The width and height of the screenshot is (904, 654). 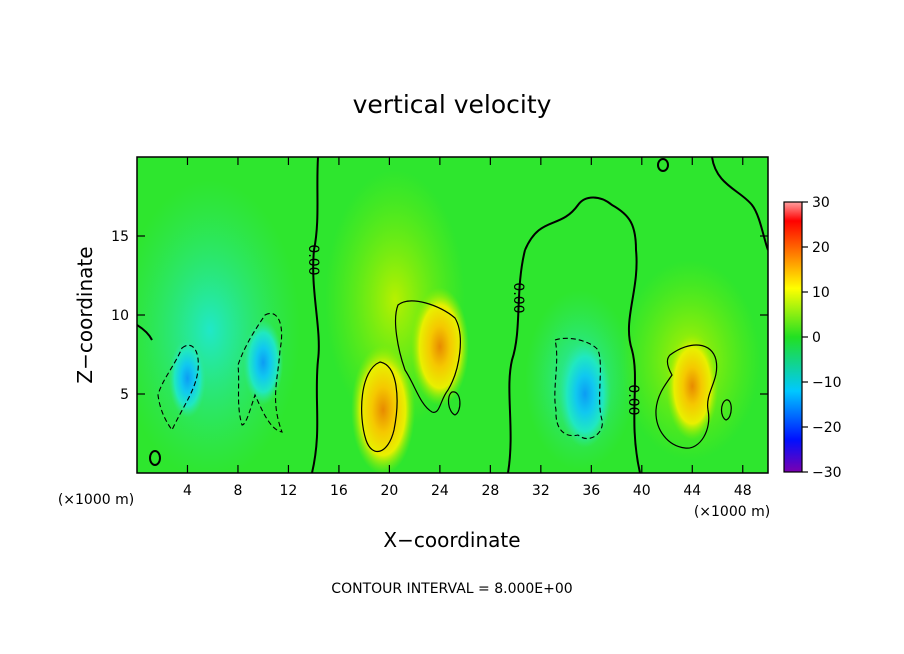 What do you see at coordinates (827, 428) in the screenshot?
I see `colorbar-tick-label: −20` at bounding box center [827, 428].